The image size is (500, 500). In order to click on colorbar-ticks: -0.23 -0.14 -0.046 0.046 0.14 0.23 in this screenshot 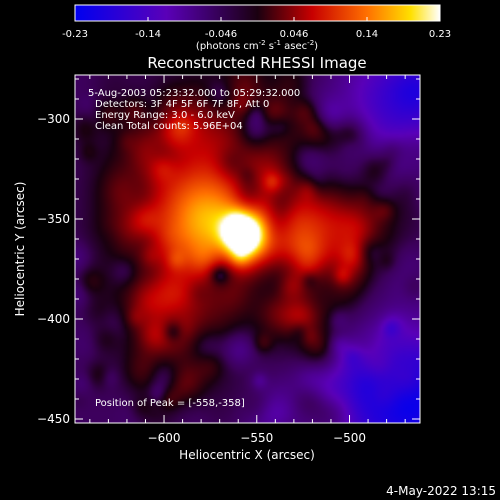, I will do `click(256, 28)`.